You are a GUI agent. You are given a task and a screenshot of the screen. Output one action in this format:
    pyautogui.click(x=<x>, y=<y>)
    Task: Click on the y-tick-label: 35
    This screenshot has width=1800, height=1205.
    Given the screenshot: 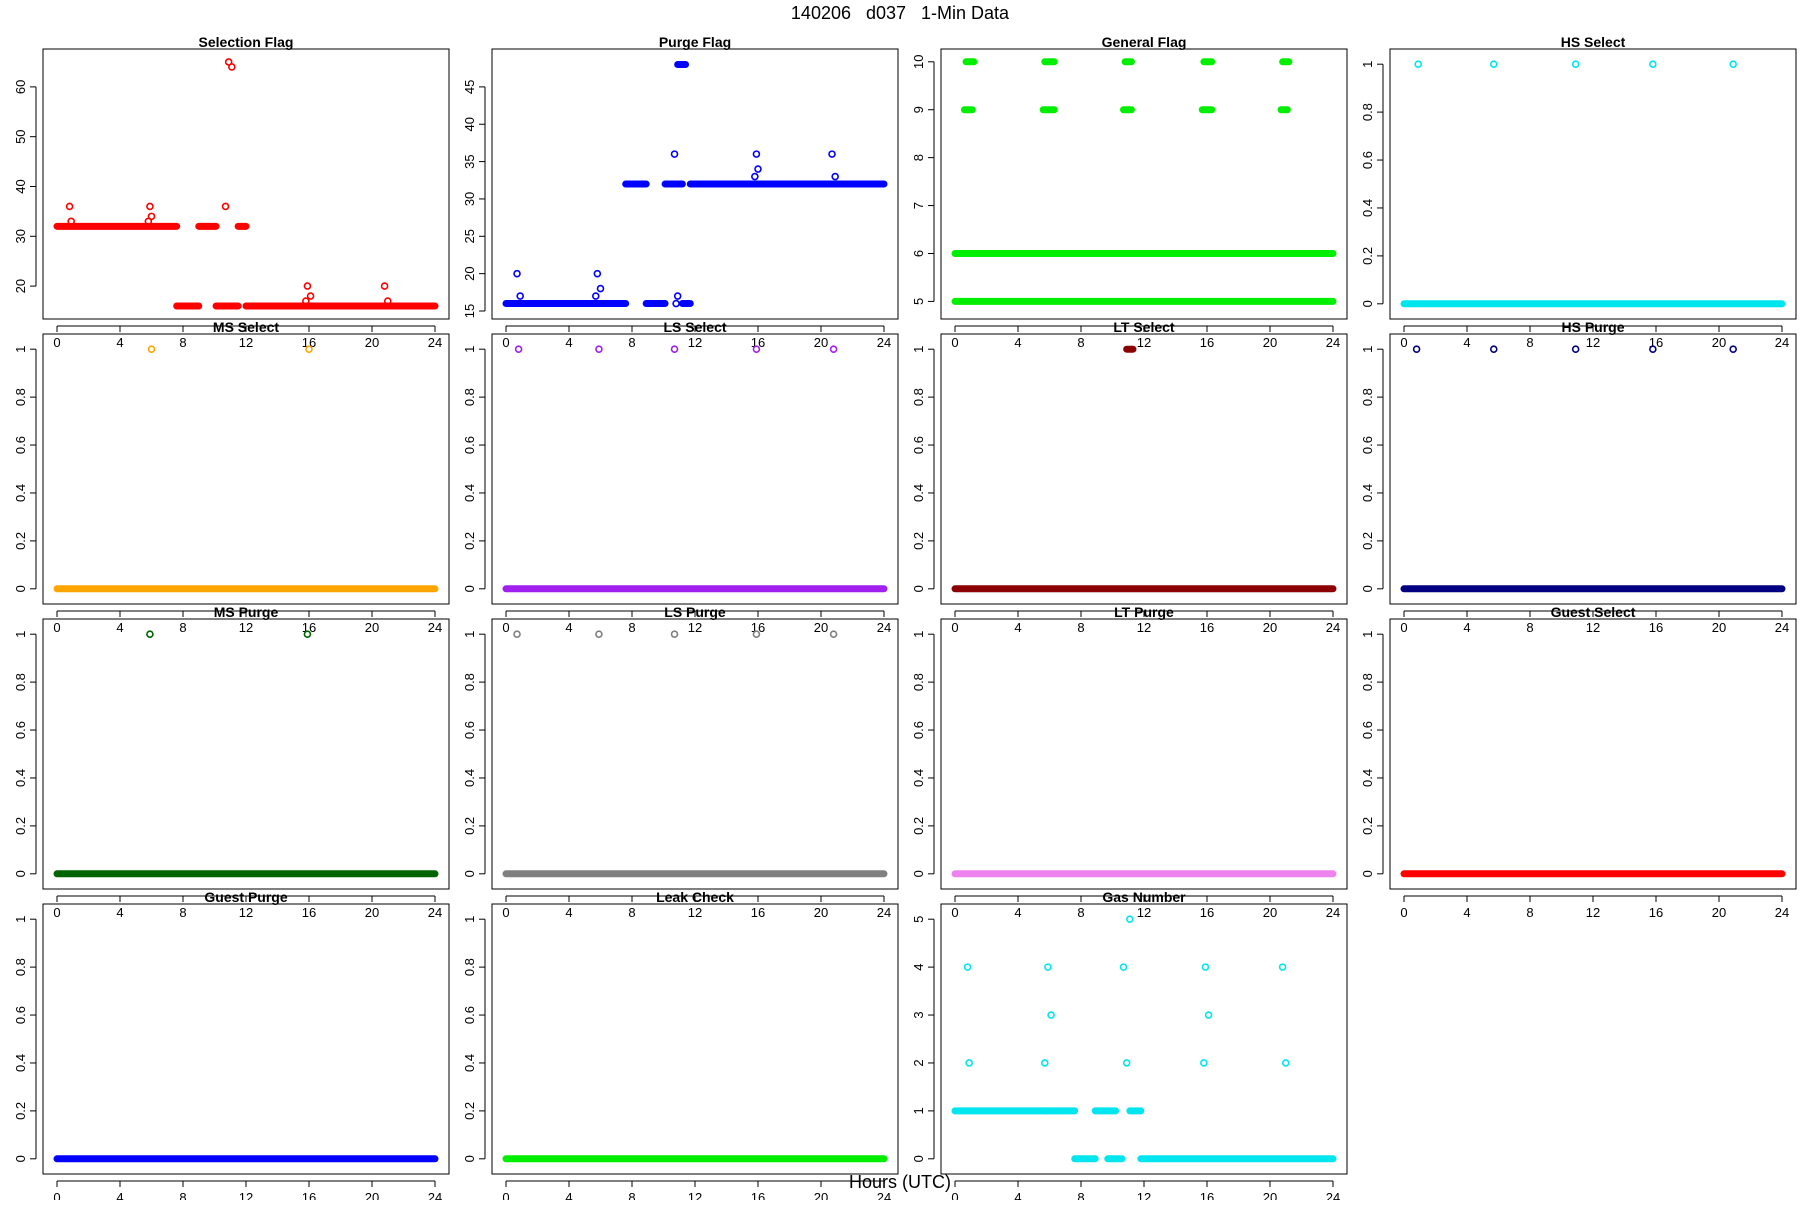 What is the action you would take?
    pyautogui.click(x=469, y=161)
    